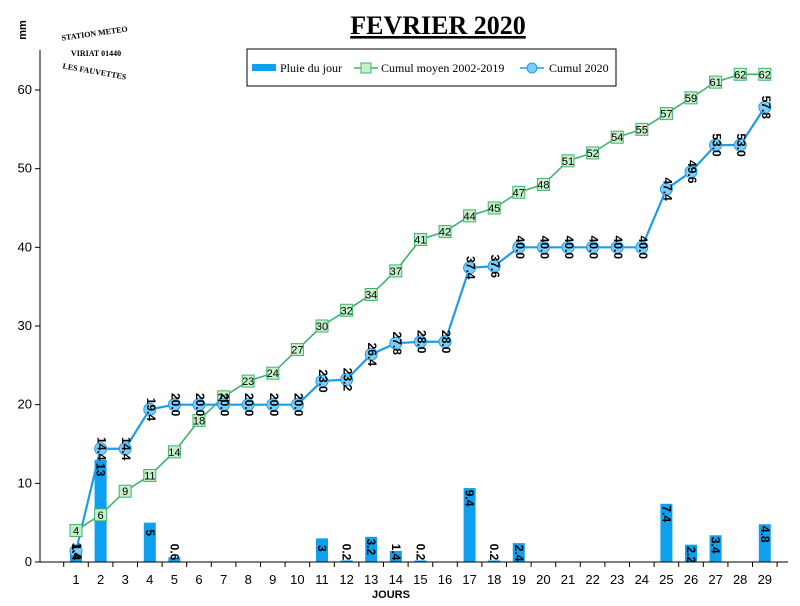 The height and width of the screenshot is (606, 800). I want to click on y-tick-label: 10, so click(25, 482).